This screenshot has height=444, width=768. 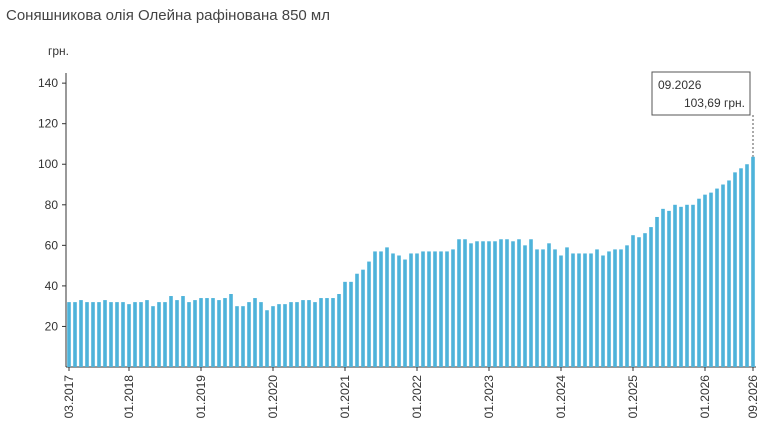 What do you see at coordinates (680, 85) in the screenshot?
I see `annotation-date: 09.2026` at bounding box center [680, 85].